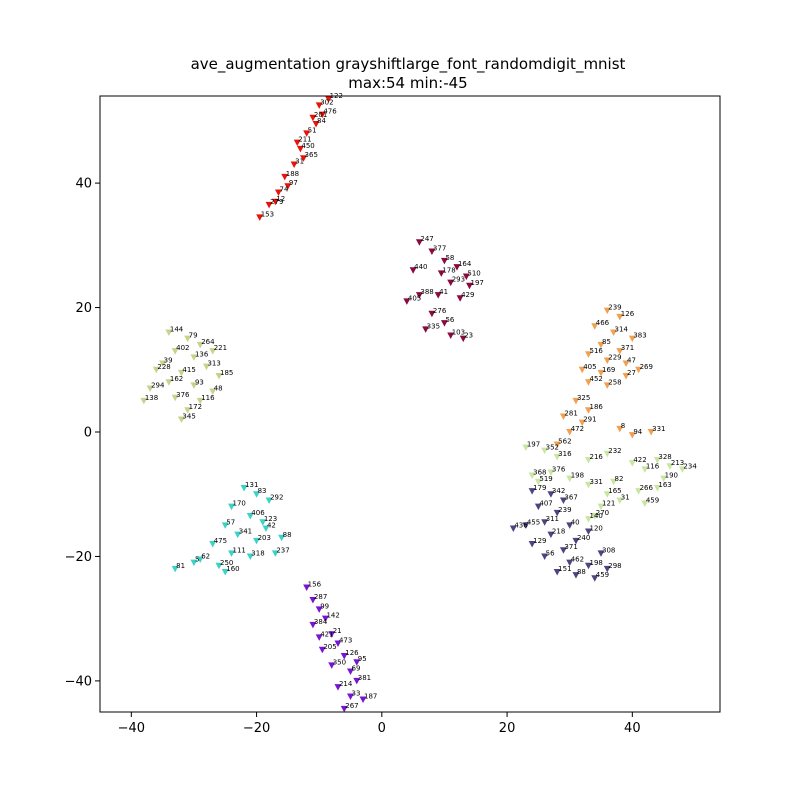 The width and height of the screenshot is (800, 800). Describe the element at coordinates (664, 457) in the screenshot. I see `point-label: 328` at that location.